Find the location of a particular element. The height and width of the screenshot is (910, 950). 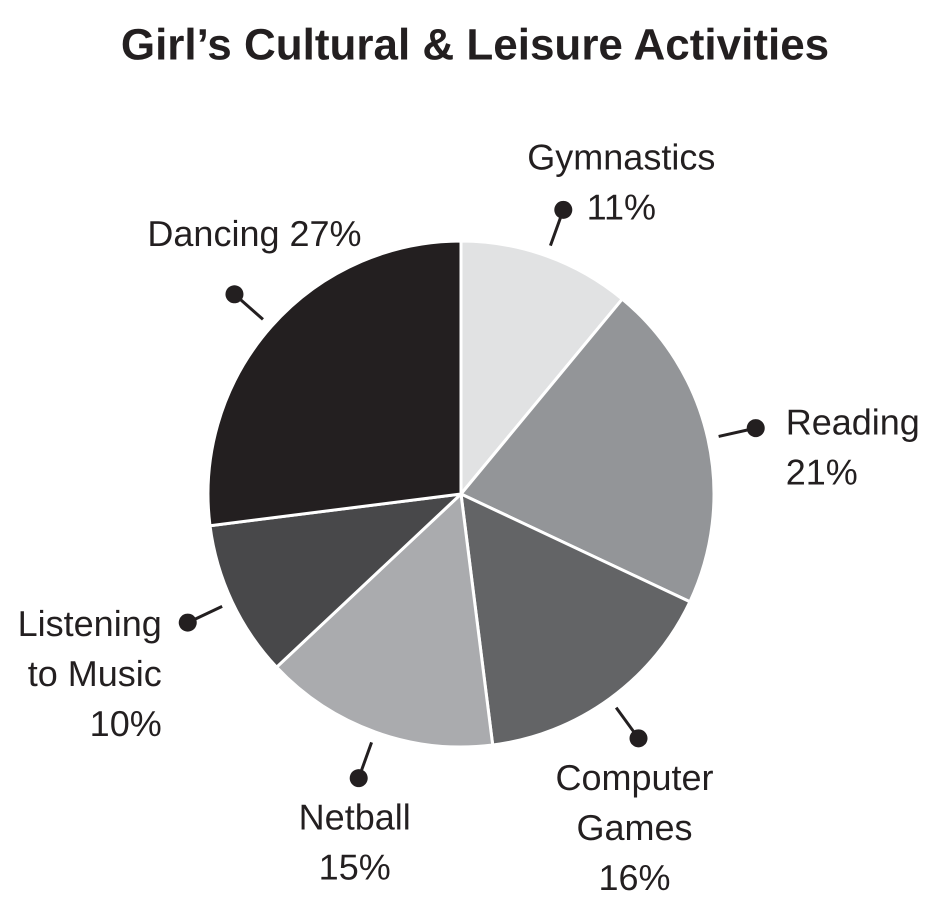

slice-label: Gymnastics is located at coordinates (621, 157).